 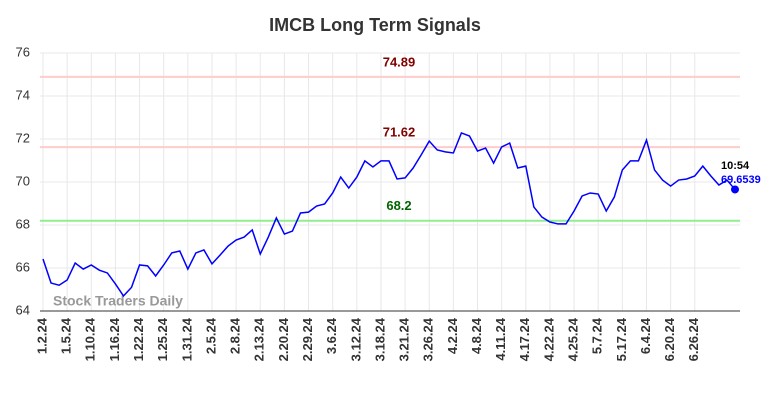 What do you see at coordinates (399, 132) in the screenshot?
I see `signal-label: 71.62` at bounding box center [399, 132].